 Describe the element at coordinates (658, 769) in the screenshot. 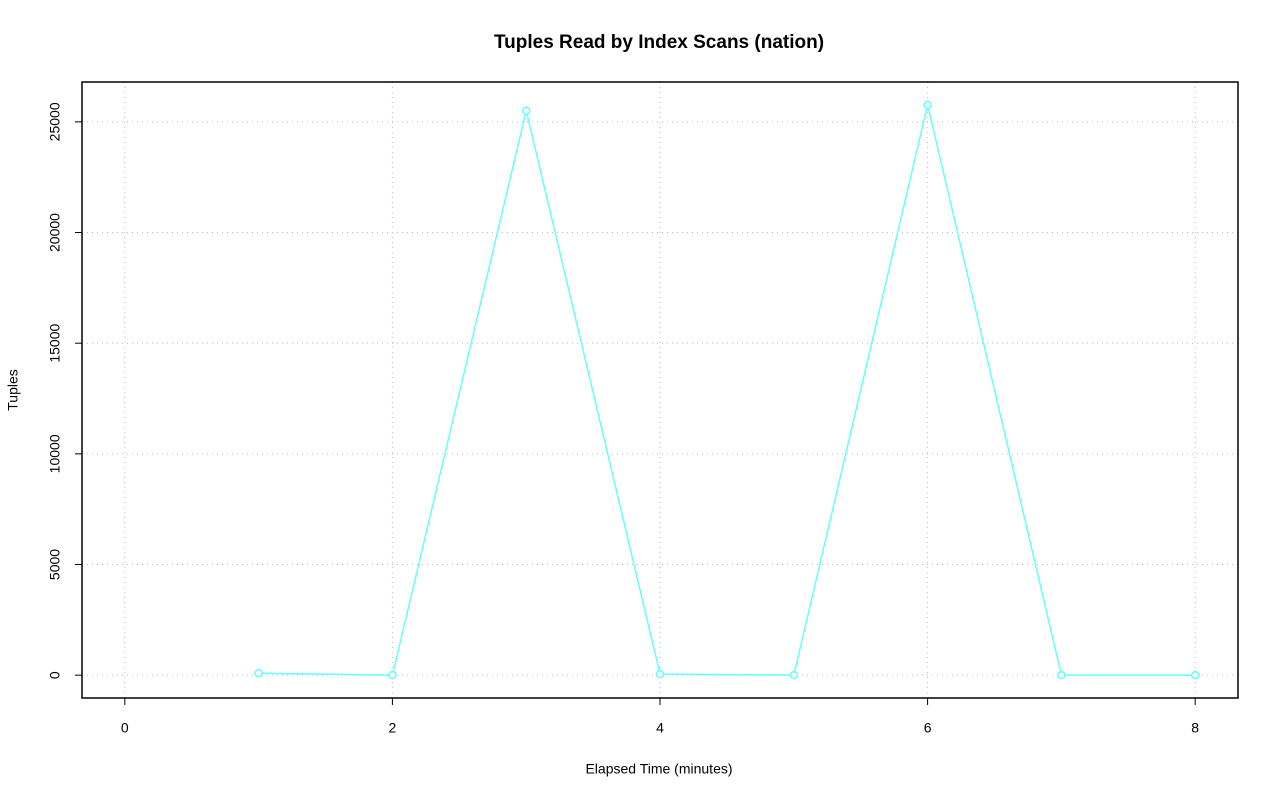

I see `x-axis-label: Elapsed Time (minutes)` at that location.